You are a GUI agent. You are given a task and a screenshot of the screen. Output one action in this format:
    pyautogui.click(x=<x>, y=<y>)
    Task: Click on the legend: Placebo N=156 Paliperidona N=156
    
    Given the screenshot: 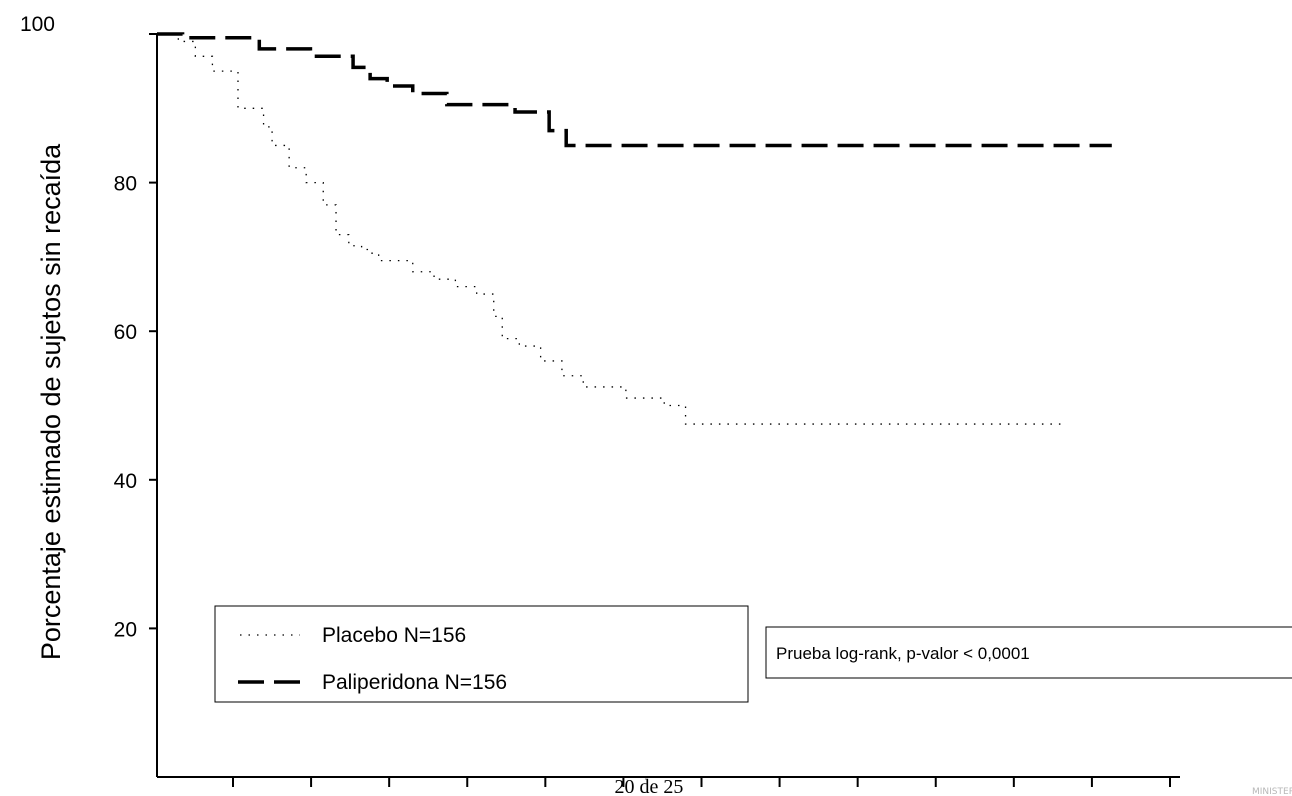 What is the action you would take?
    pyautogui.click(x=481, y=654)
    